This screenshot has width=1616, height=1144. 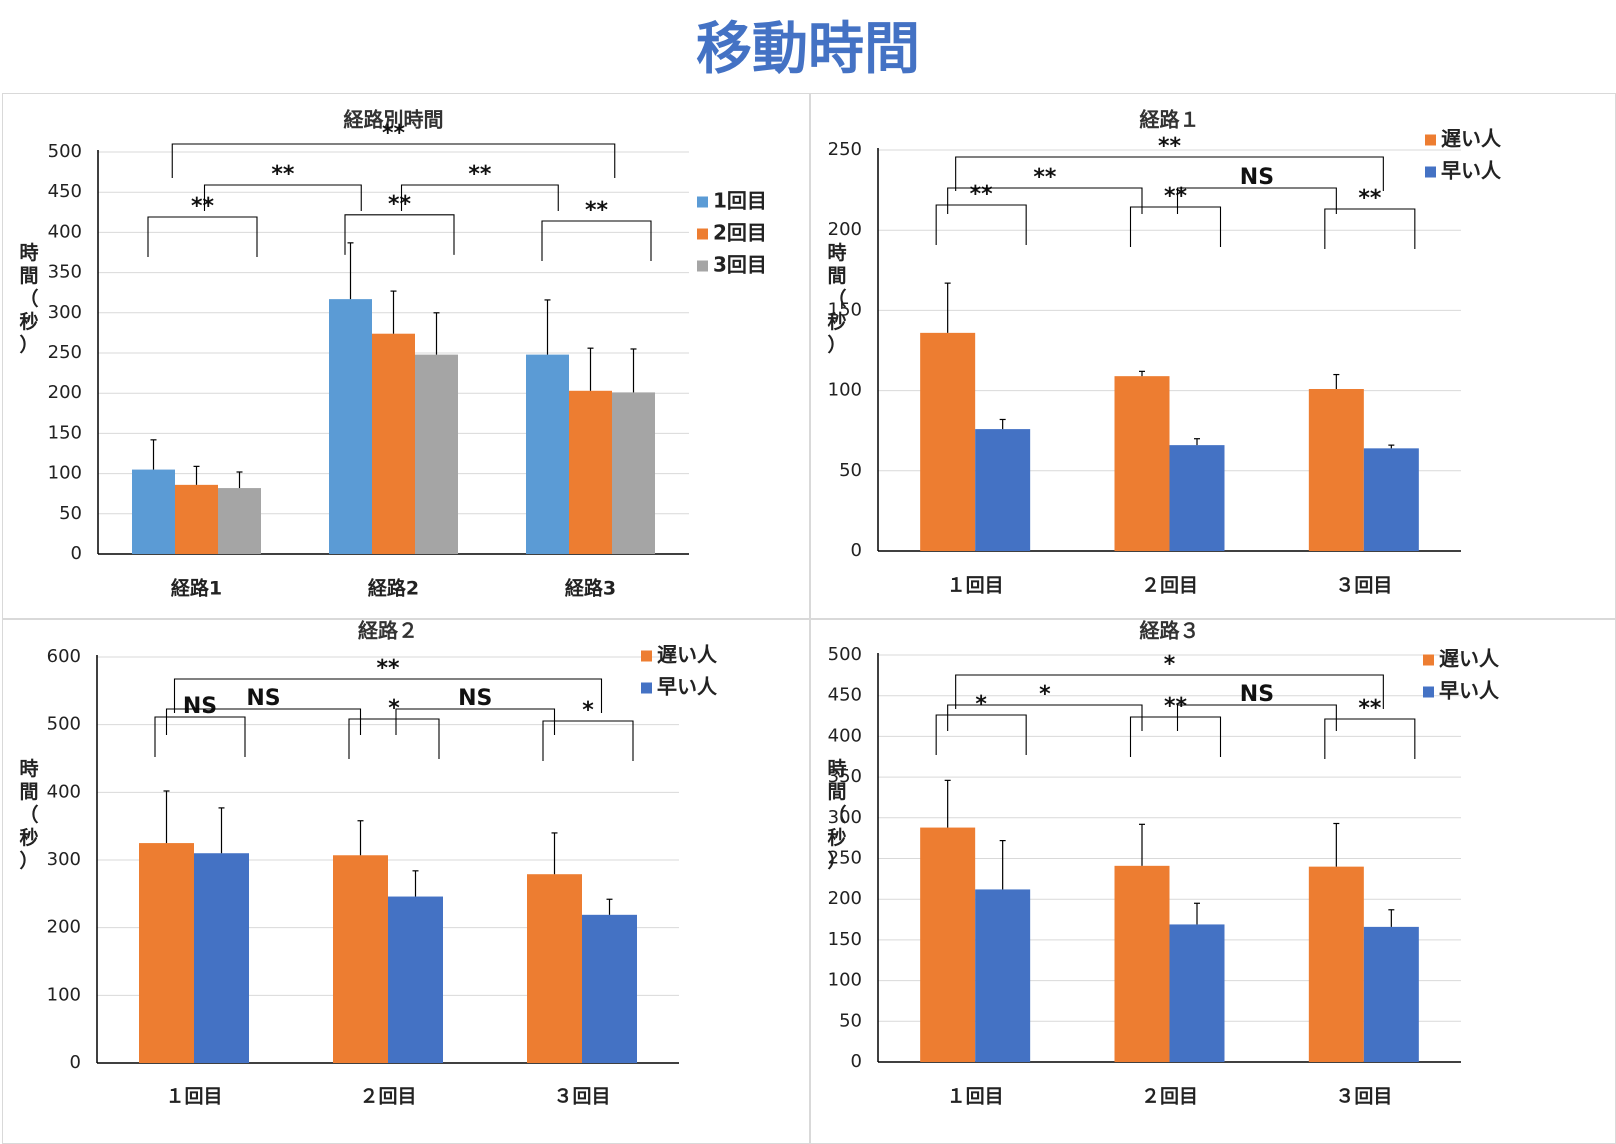 I want to click on chart-title: 経路１, so click(x=1170, y=120).